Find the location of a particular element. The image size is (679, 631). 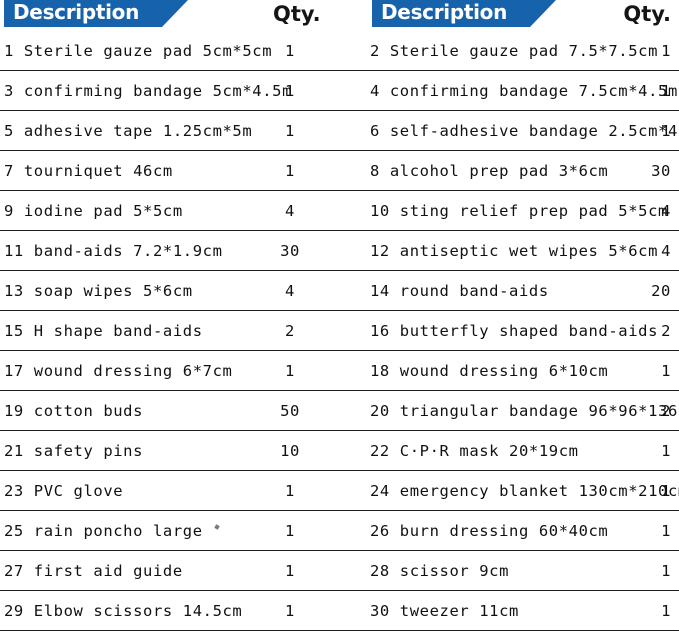

item-description: 10 sting relief prep pad 5*5cm is located at coordinates (519, 211).